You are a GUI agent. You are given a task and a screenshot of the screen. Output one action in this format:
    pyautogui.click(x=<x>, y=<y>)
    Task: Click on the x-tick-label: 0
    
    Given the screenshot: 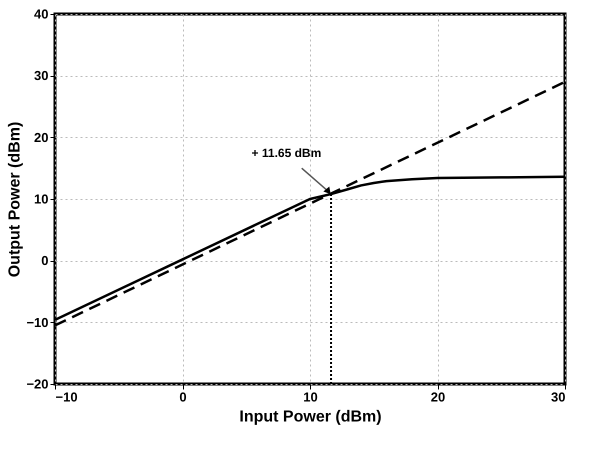 What is the action you would take?
    pyautogui.click(x=183, y=397)
    